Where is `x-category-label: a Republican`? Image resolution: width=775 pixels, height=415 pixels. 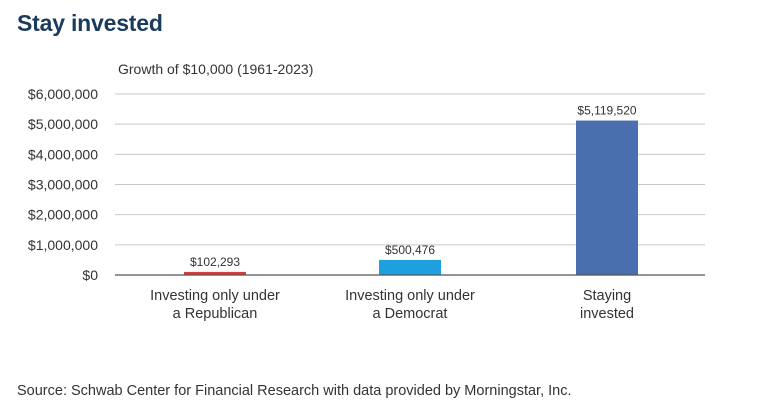 x-category-label: a Republican is located at coordinates (215, 314).